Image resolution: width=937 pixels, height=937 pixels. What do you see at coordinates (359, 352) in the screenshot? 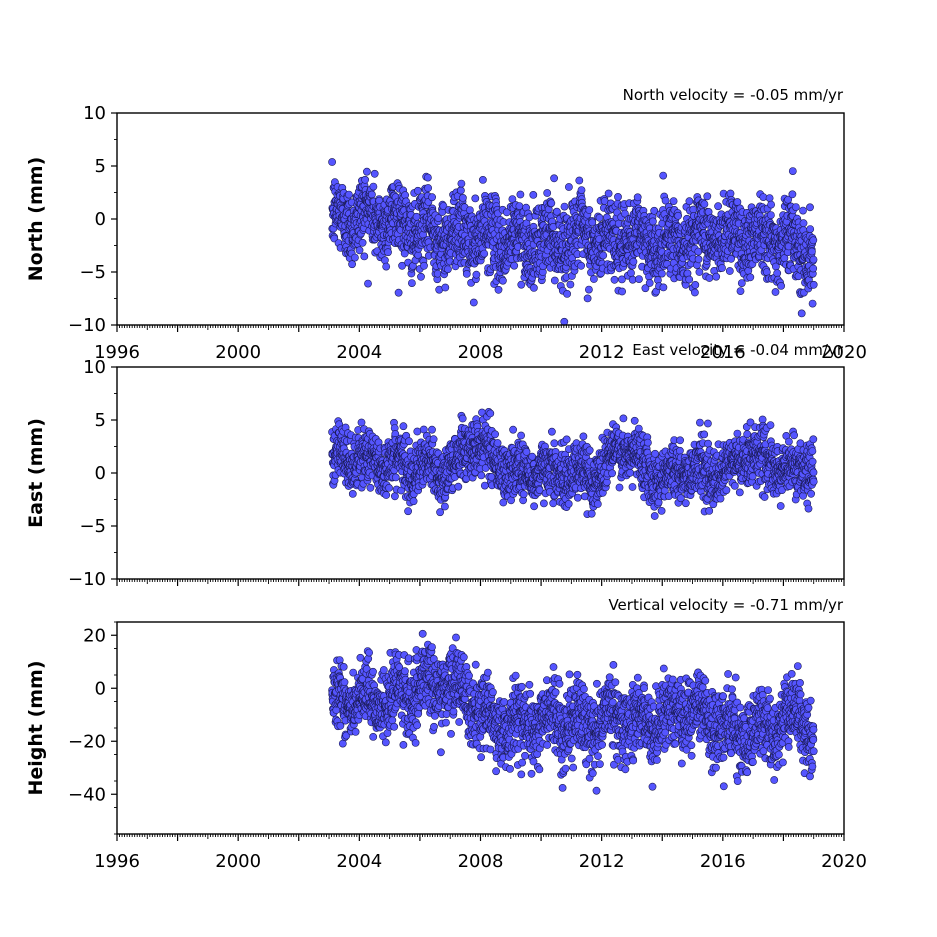
I see `x-tick-label: 2004` at bounding box center [359, 352].